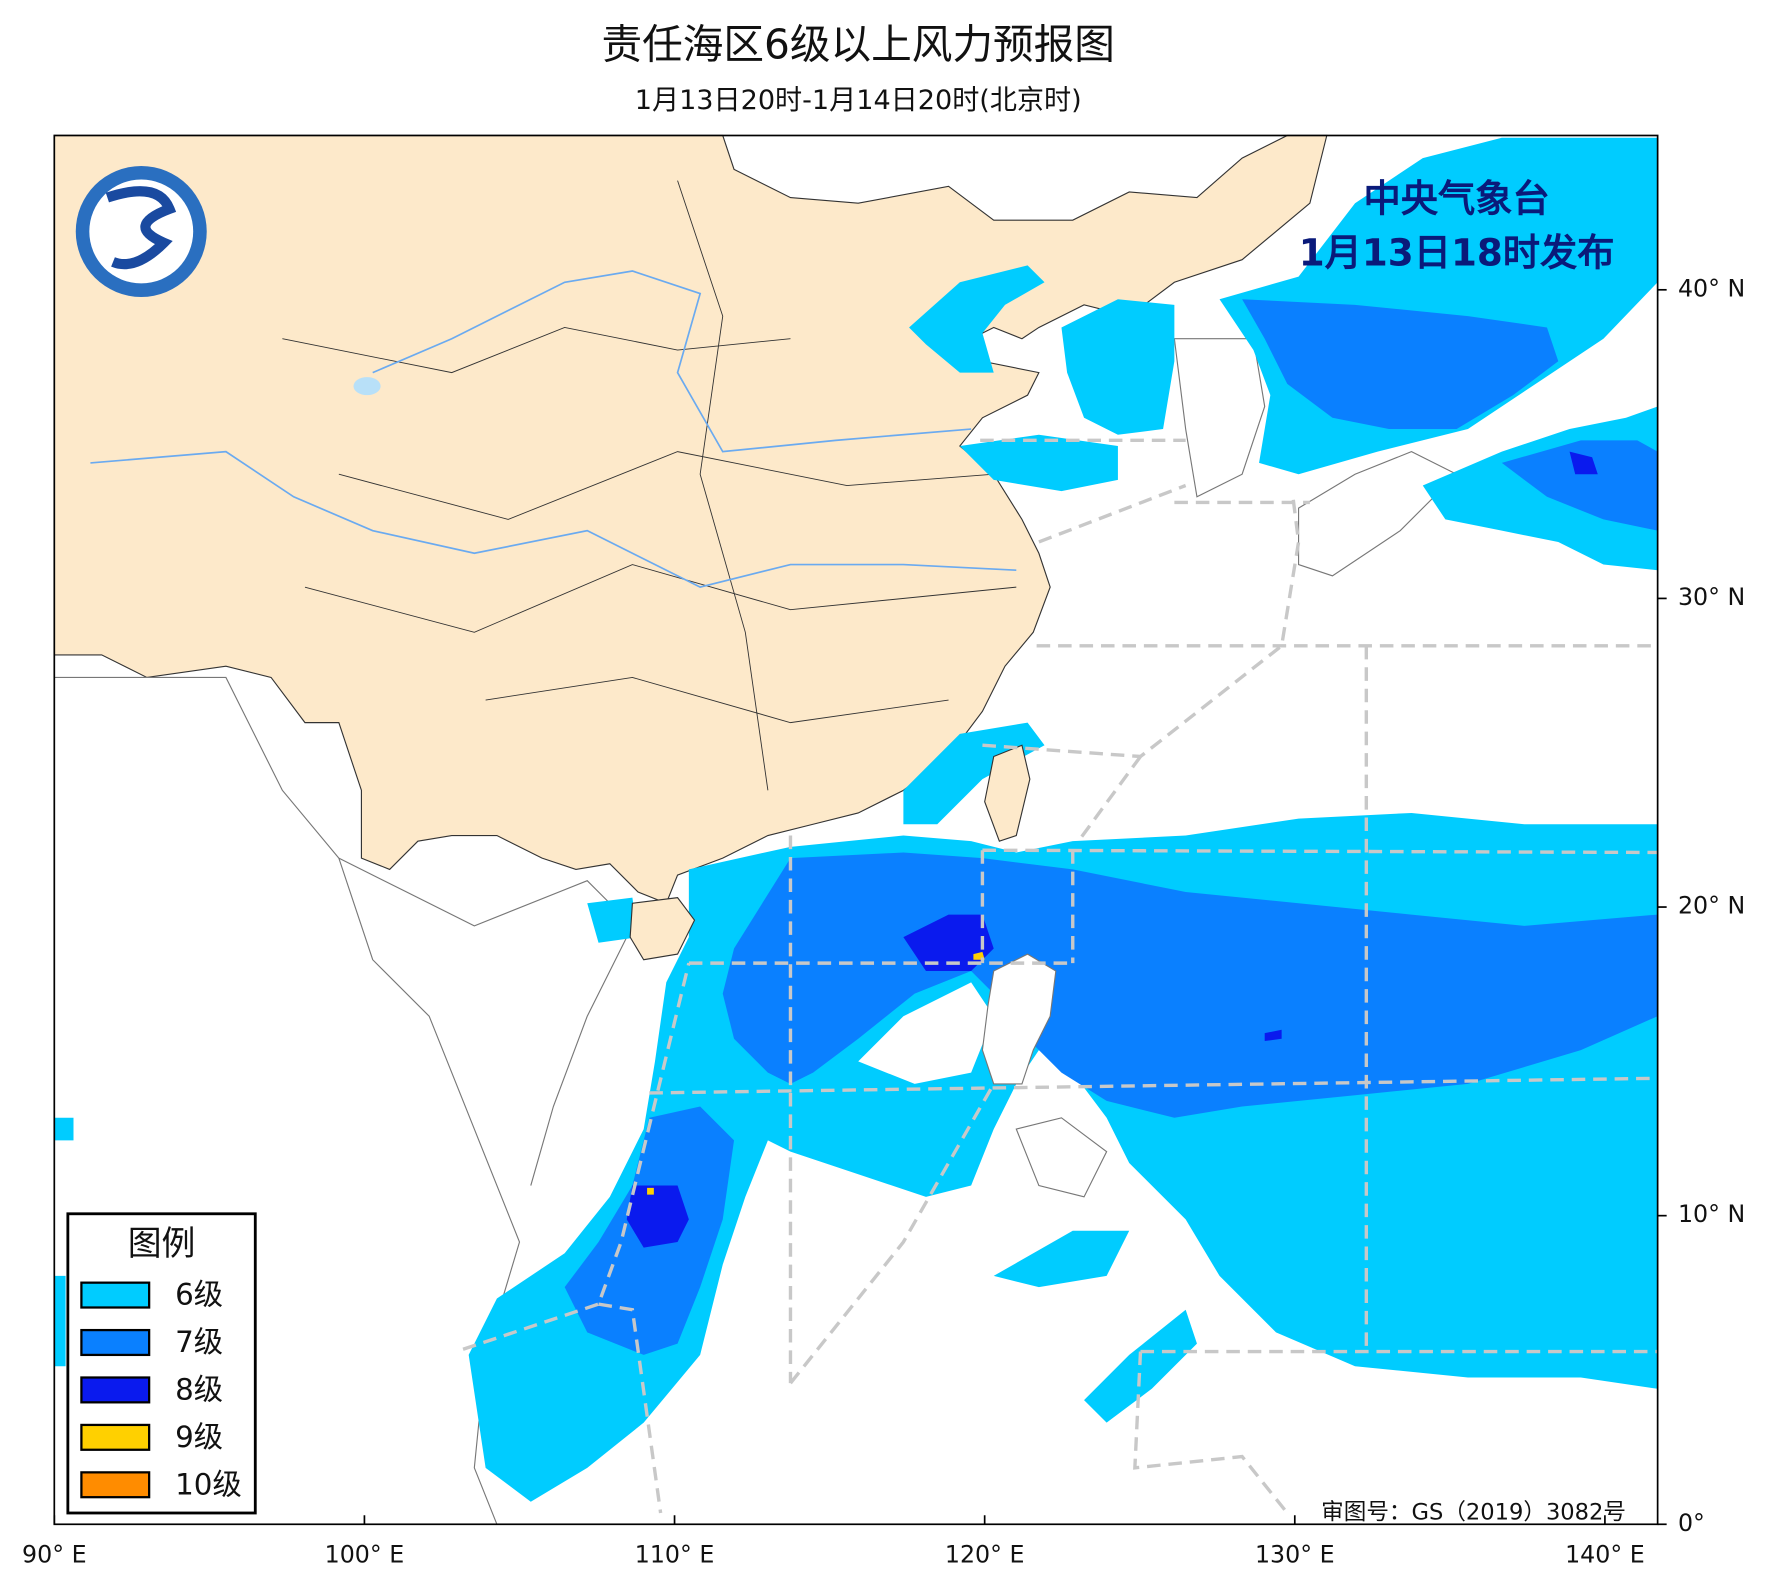 Image resolution: width=1765 pixels, height=1583 pixels. What do you see at coordinates (858, 100) in the screenshot?
I see `map-subtitle: 1月13日20时-1月14日20时(北京时)` at bounding box center [858, 100].